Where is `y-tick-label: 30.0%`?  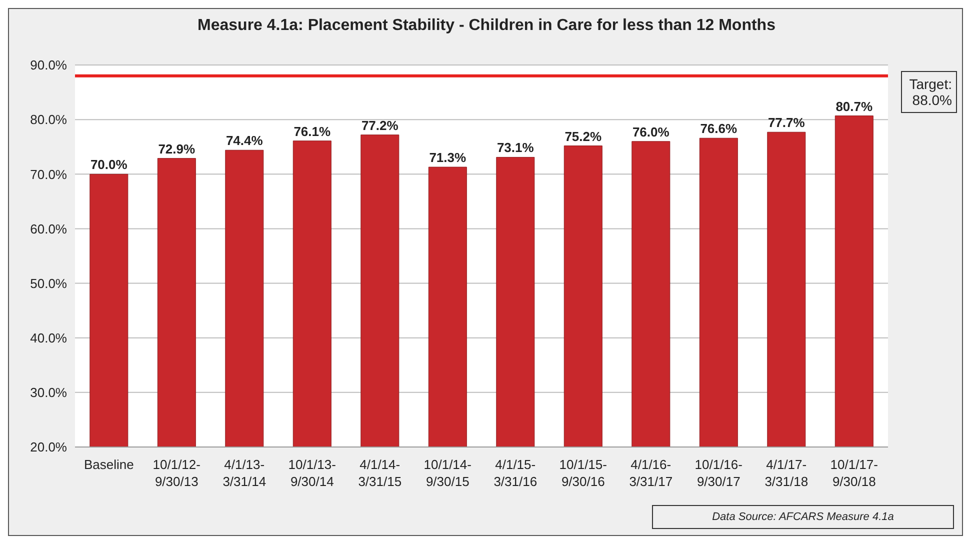
y-tick-label: 30.0% is located at coordinates (49, 392).